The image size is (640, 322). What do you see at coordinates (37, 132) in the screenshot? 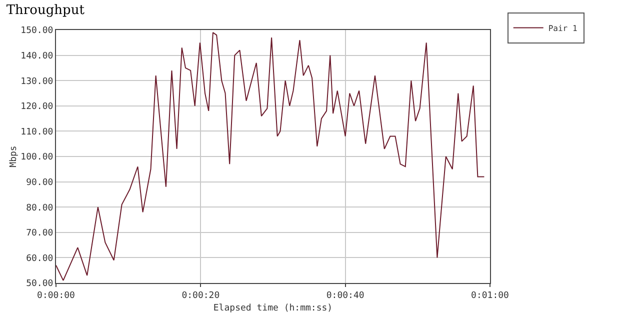
I see `y-tick-label: 110.00` at bounding box center [37, 132].